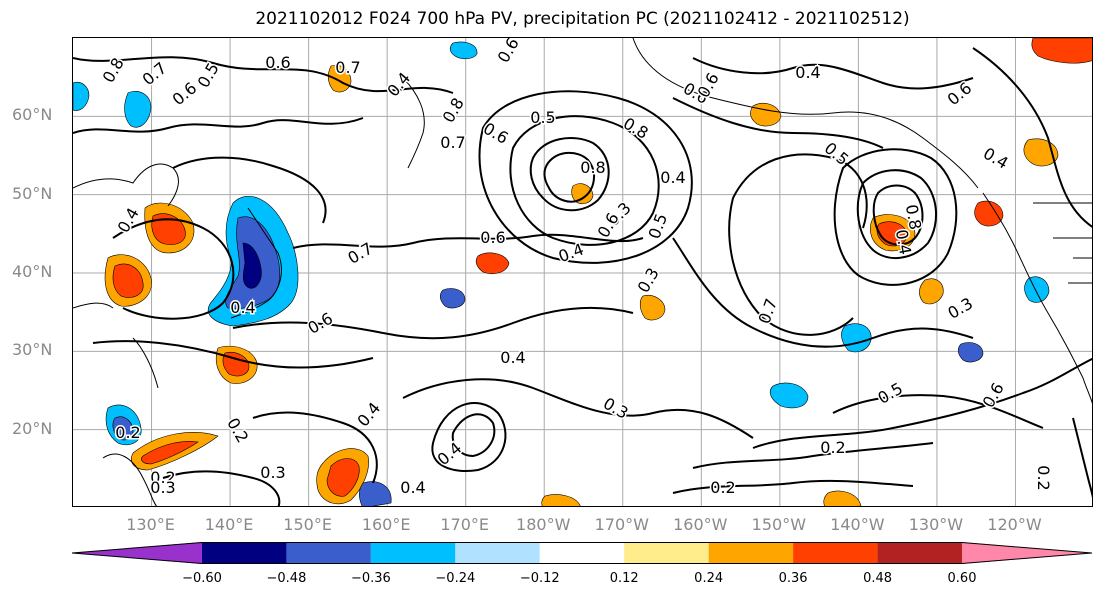 The image size is (1105, 601). I want to click on colorbar-tick-label: 0.12, so click(624, 578).